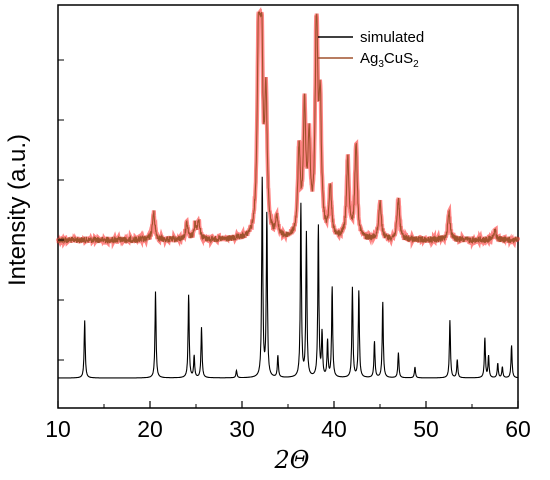 This screenshot has width=550, height=480. Describe the element at coordinates (392, 37) in the screenshot. I see `legend-label-simulated: simulated` at that location.